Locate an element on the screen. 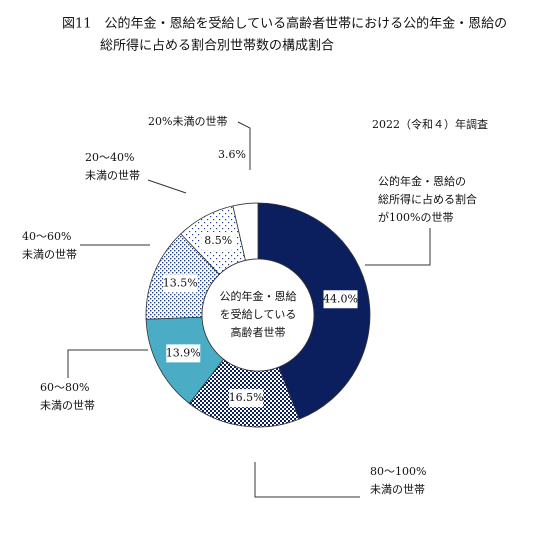 The height and width of the screenshot is (559, 559). value-label: 13.9% is located at coordinates (183, 352).